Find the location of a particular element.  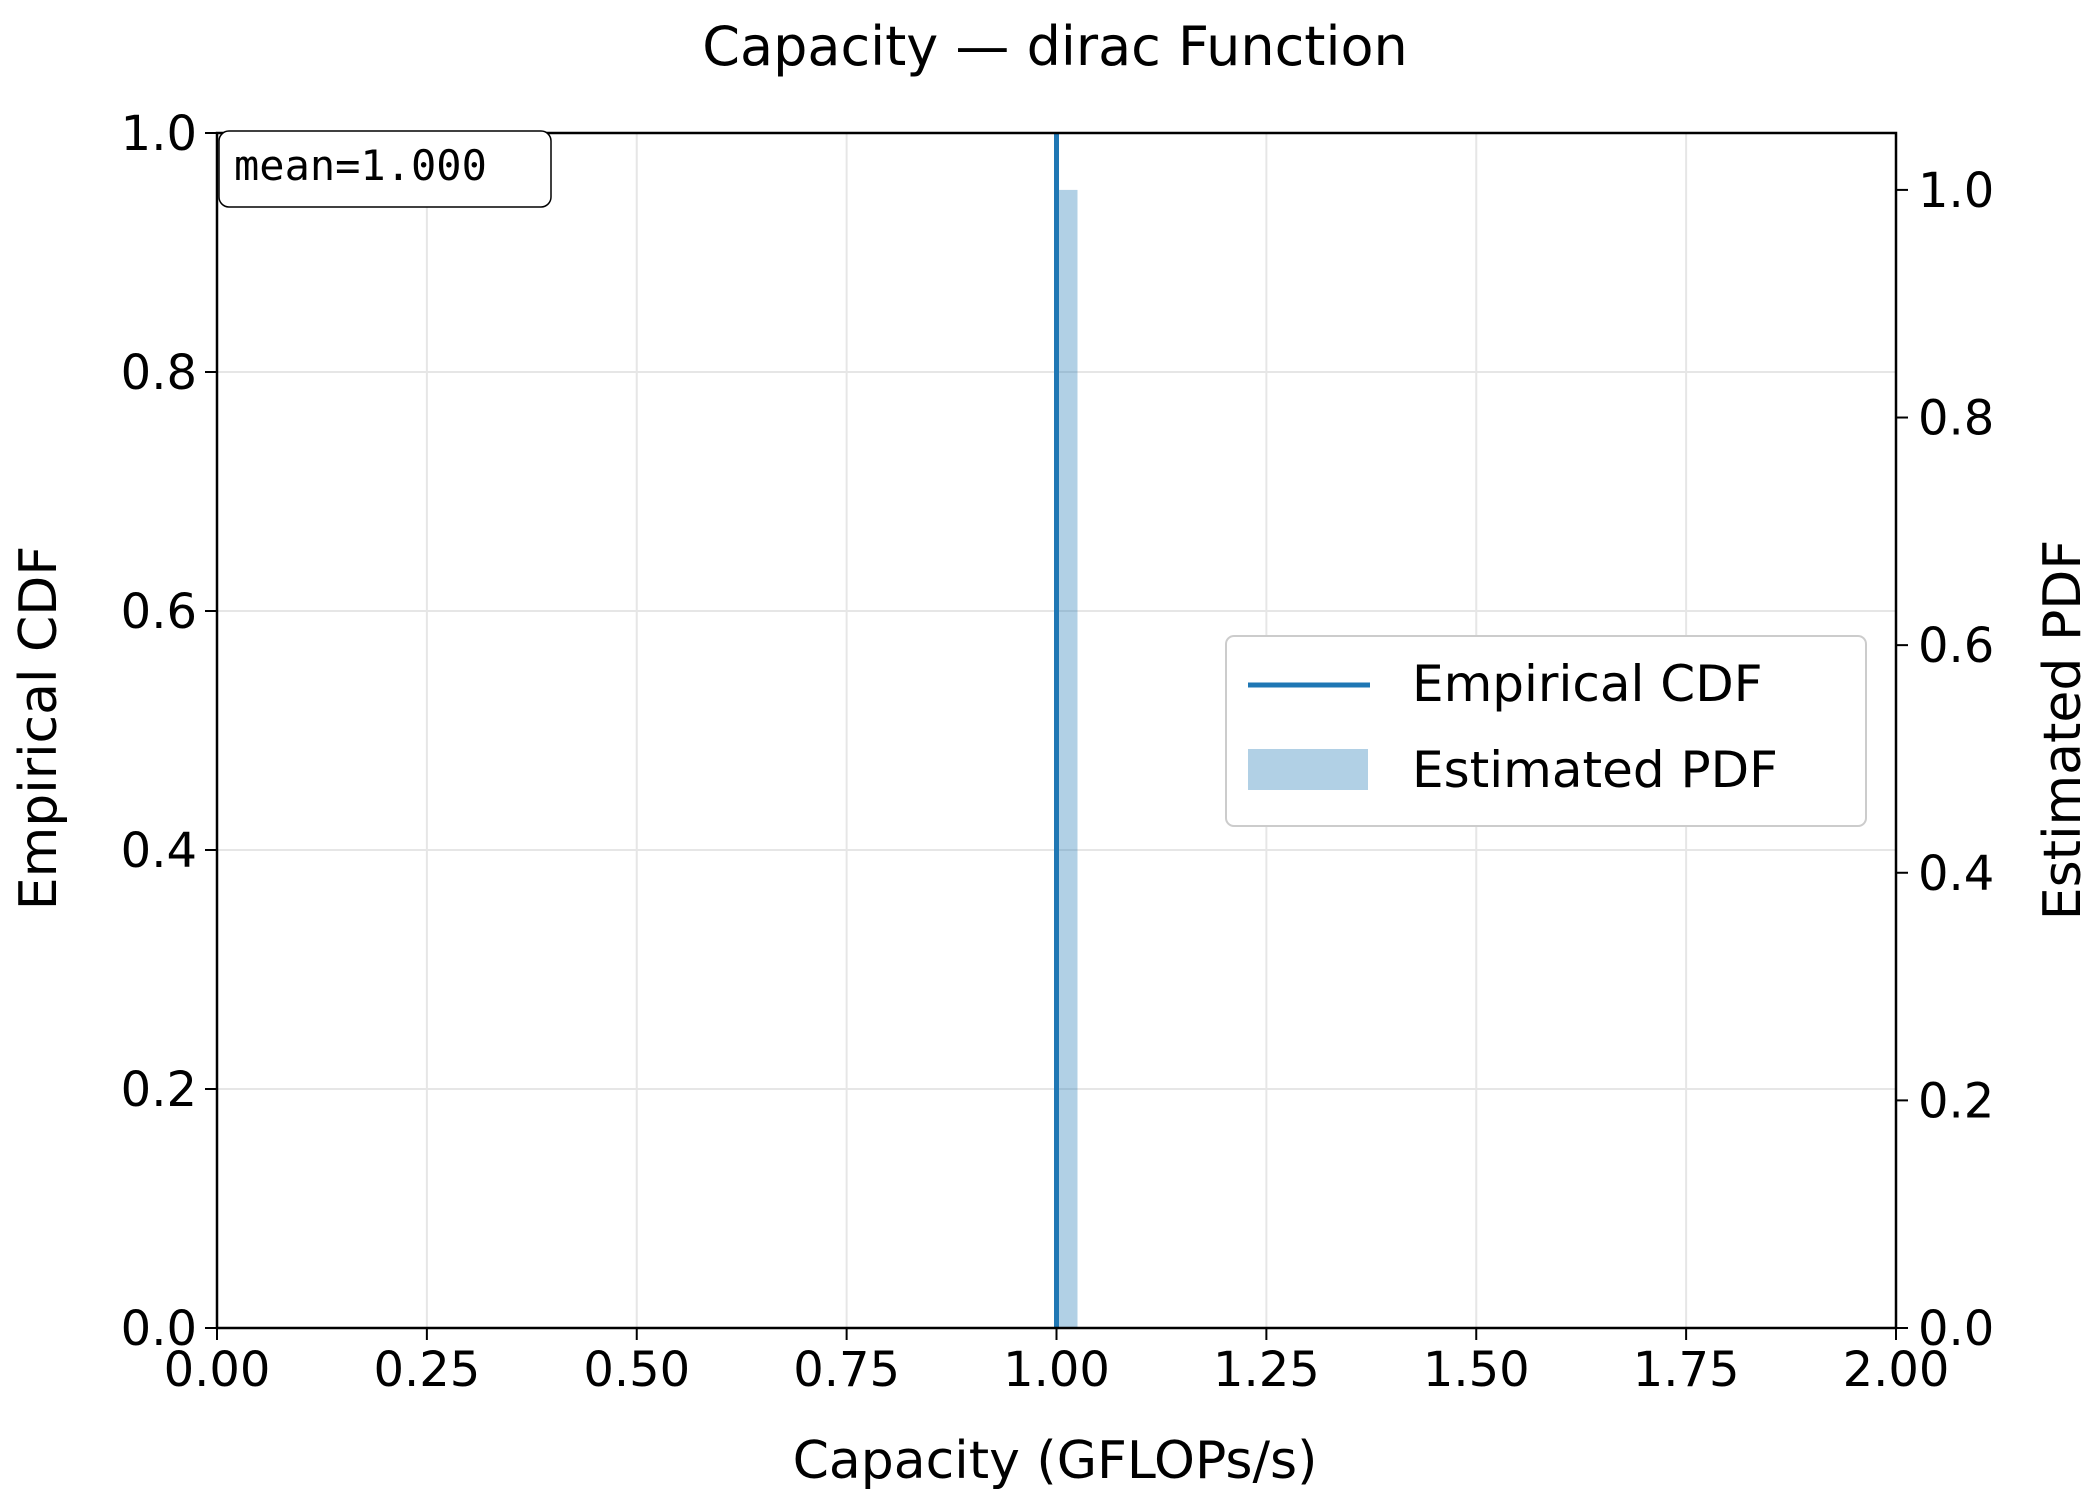

chart-title: Capacity — dirac Function is located at coordinates (1054, 46).